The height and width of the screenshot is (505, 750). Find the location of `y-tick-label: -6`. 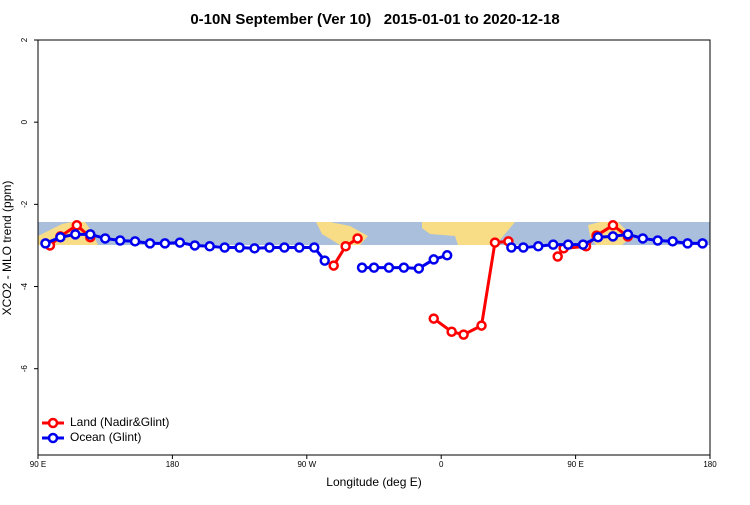

y-tick-label: -6 is located at coordinates (24, 369).